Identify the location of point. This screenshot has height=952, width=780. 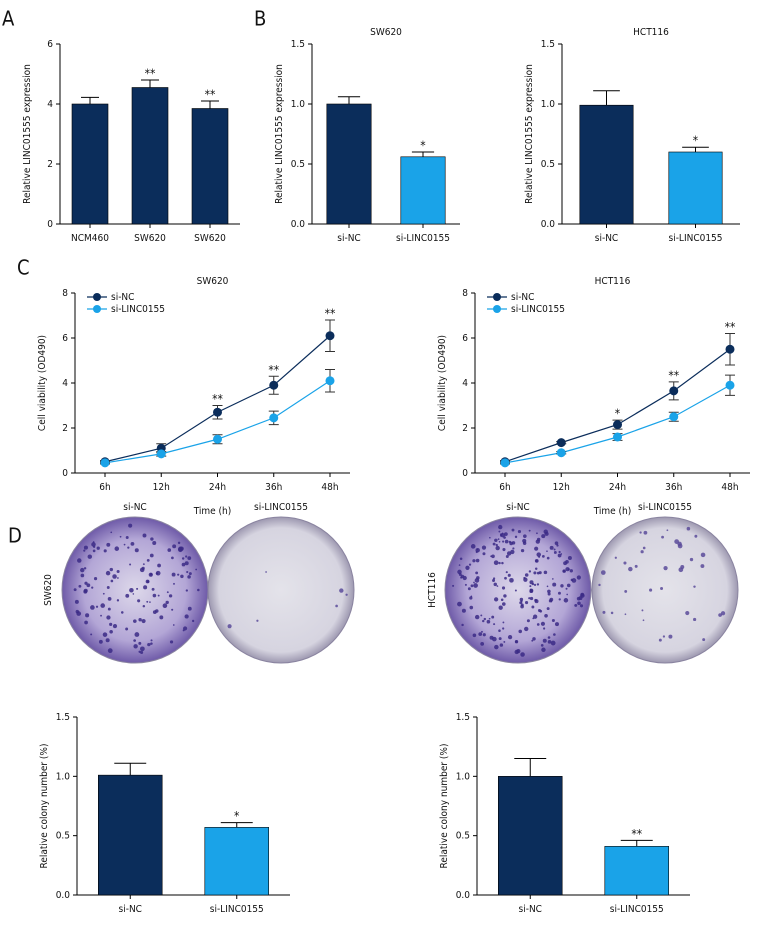
(674, 391).